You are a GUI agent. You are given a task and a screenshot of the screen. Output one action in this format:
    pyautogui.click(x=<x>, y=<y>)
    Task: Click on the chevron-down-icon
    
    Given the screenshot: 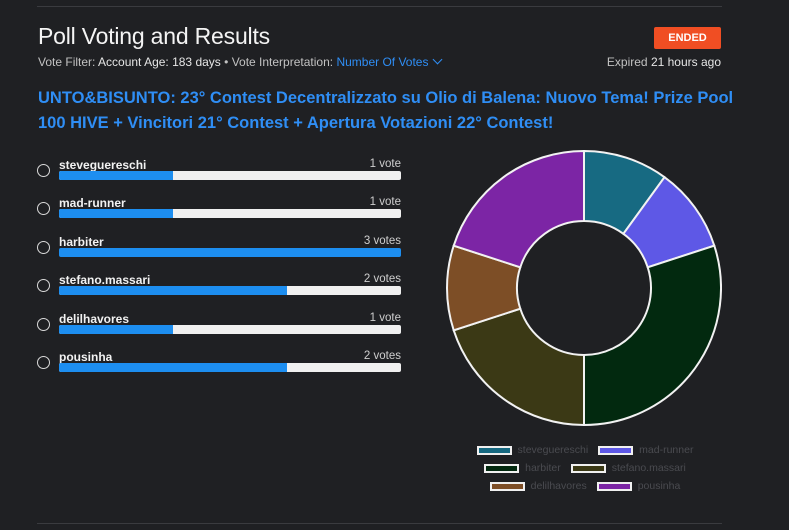 What is the action you would take?
    pyautogui.click(x=438, y=59)
    